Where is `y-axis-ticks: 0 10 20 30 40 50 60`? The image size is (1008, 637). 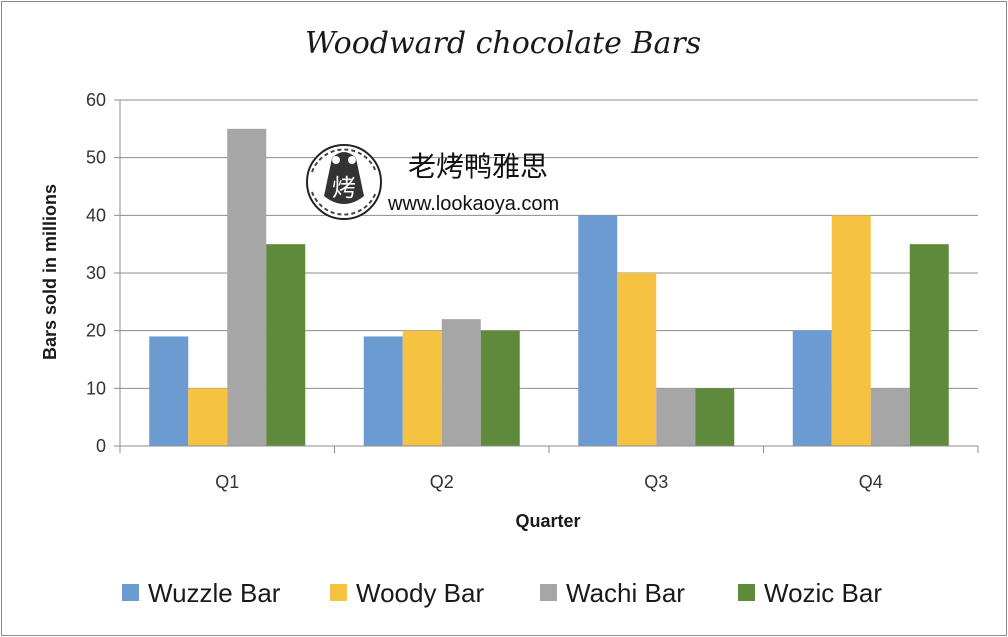 y-axis-ticks: 0 10 20 30 40 50 60 is located at coordinates (103, 273).